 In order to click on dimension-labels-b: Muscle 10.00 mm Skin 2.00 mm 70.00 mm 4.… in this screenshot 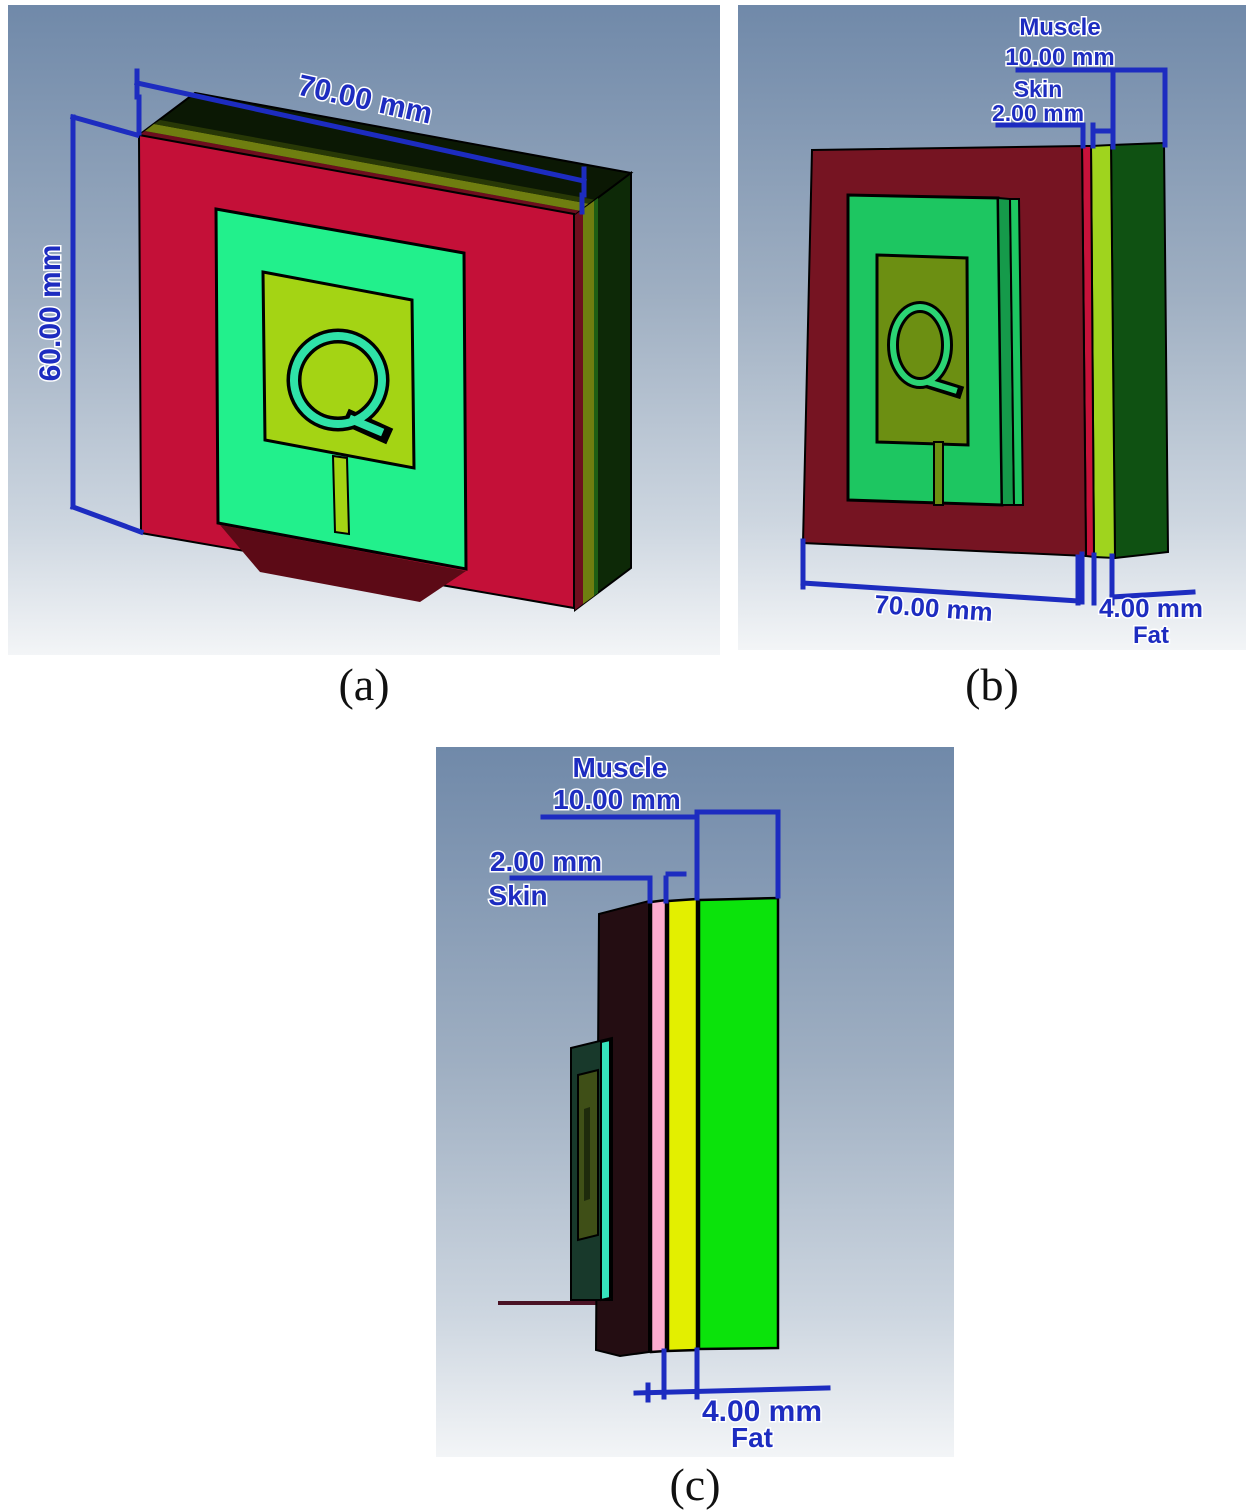, I will do `click(1038, 332)`.